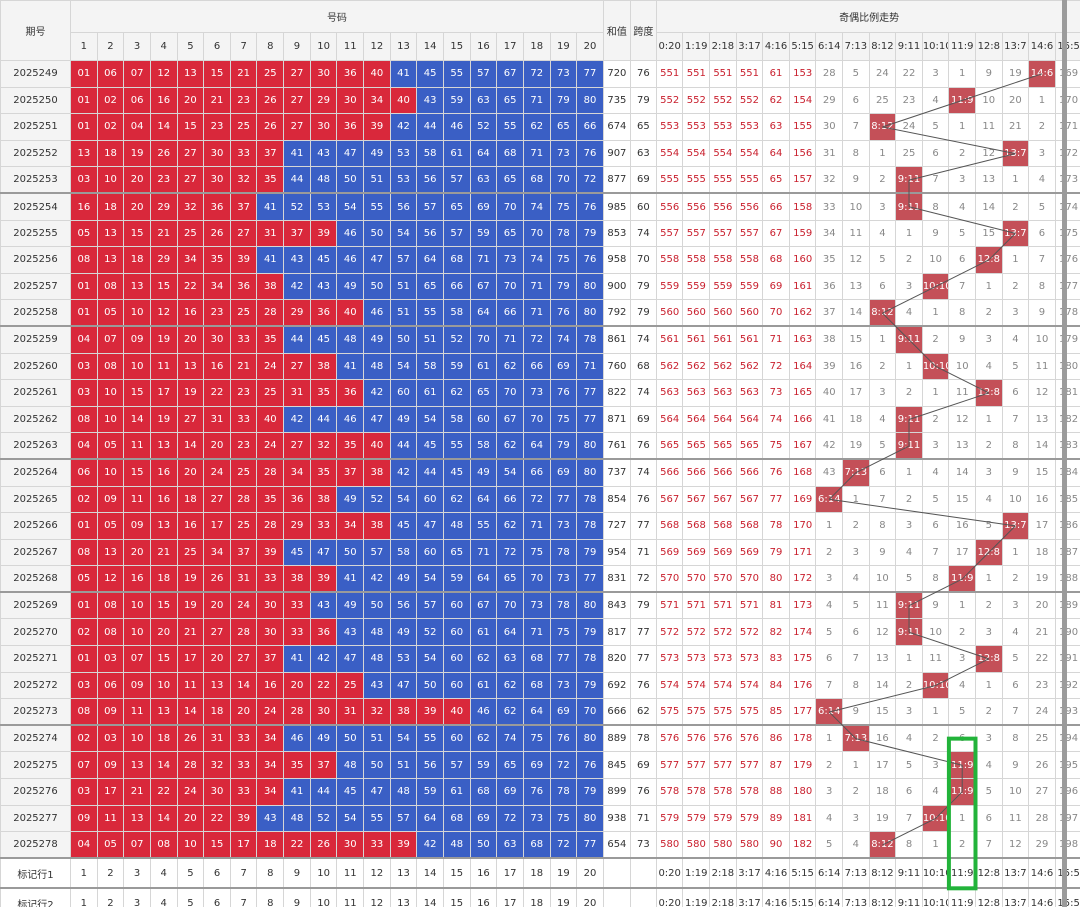  I want to click on span: 60, so click(643, 206).